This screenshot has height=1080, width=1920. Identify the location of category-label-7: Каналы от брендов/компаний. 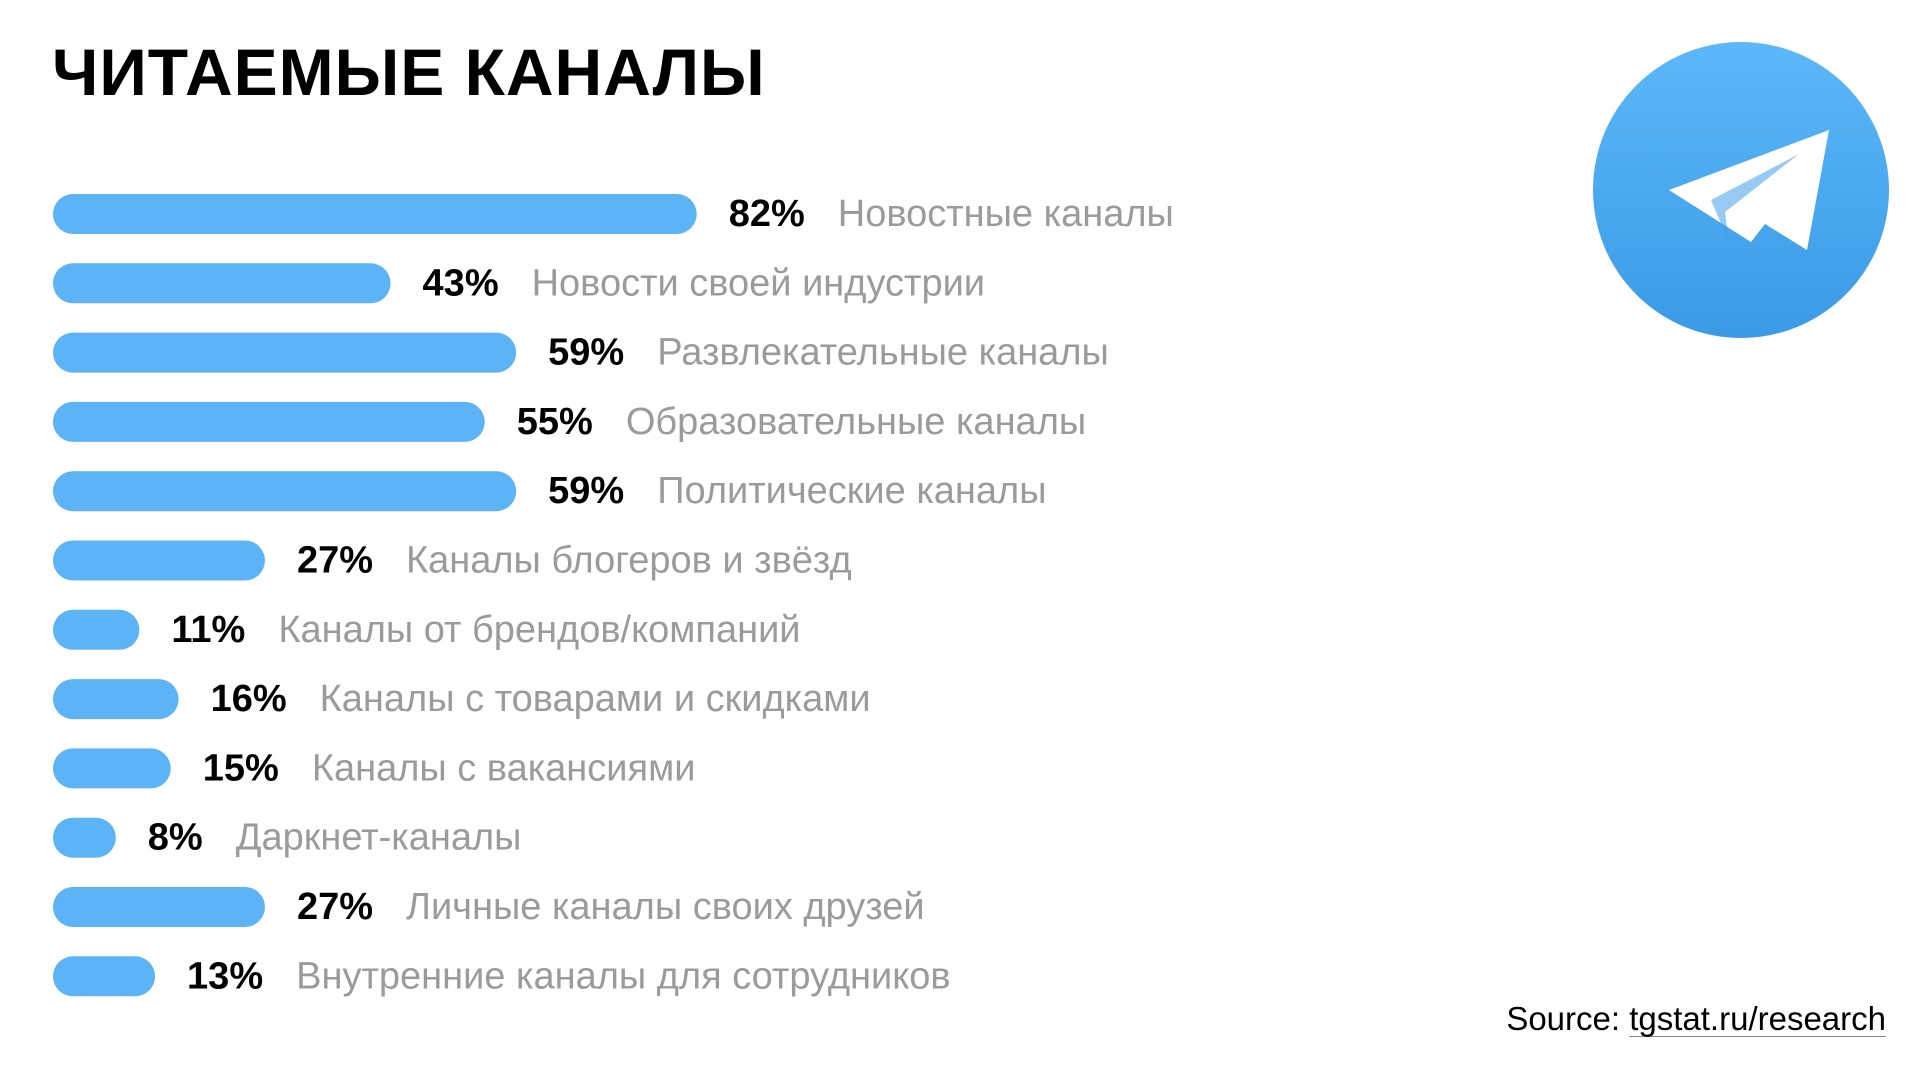
(539, 630).